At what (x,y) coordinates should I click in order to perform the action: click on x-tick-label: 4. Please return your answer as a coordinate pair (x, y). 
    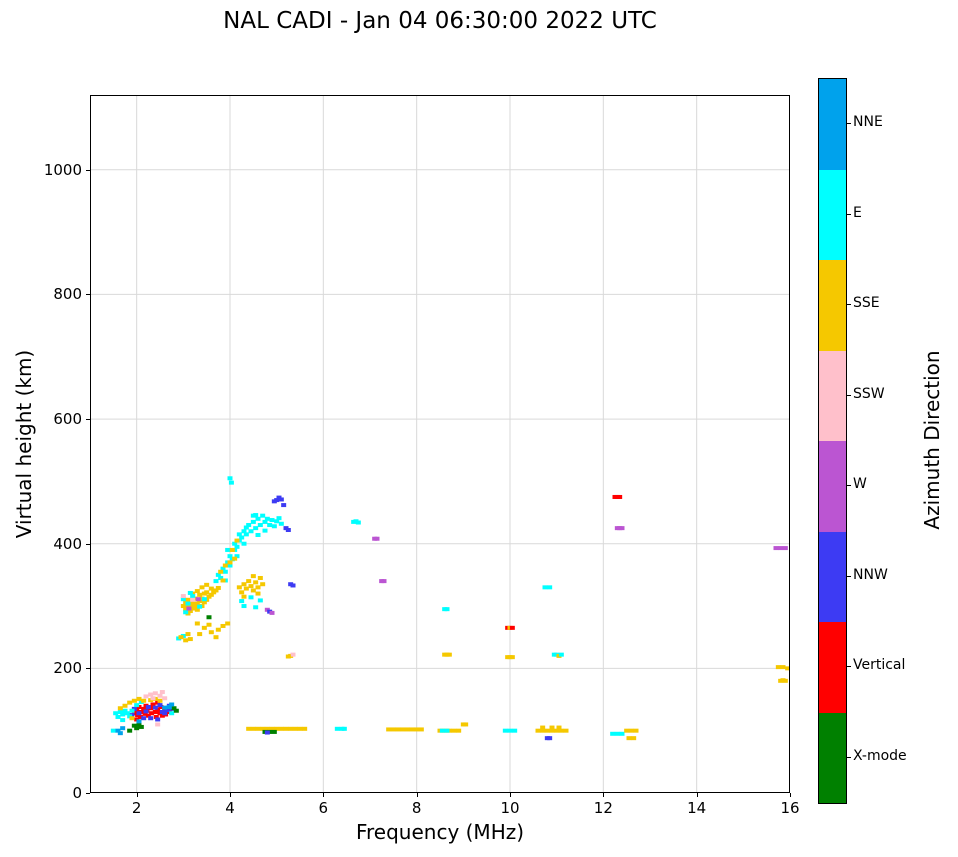
    Looking at the image, I should click on (230, 808).